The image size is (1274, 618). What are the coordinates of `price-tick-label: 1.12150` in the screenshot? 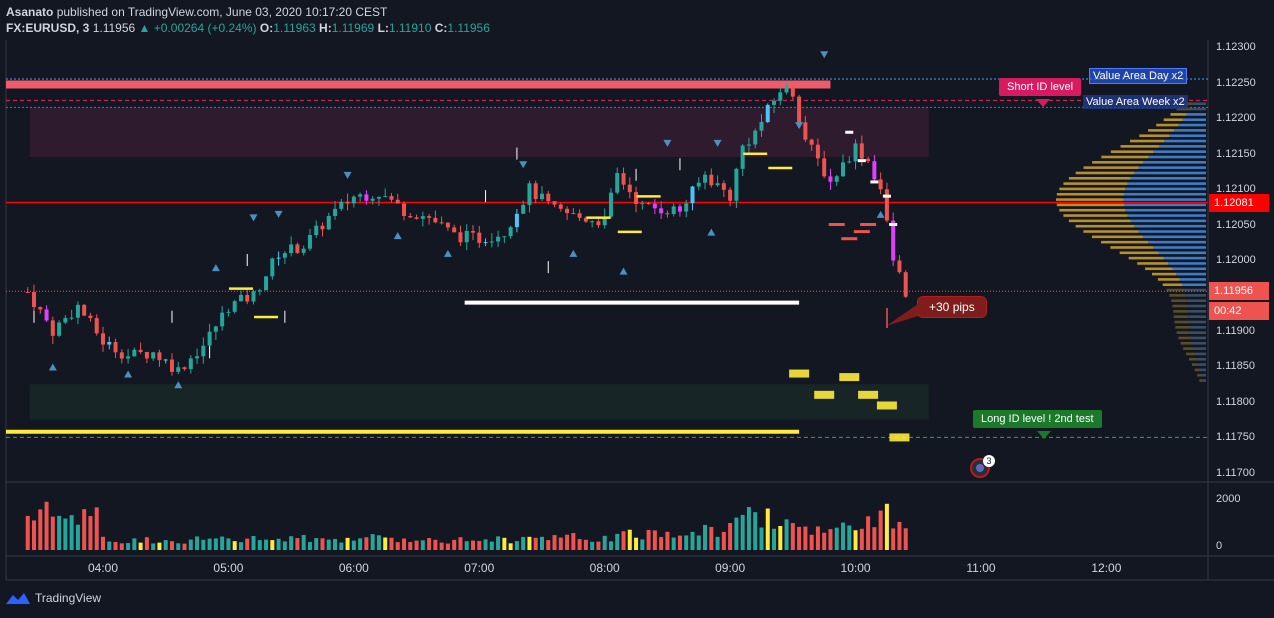 It's located at (1236, 153).